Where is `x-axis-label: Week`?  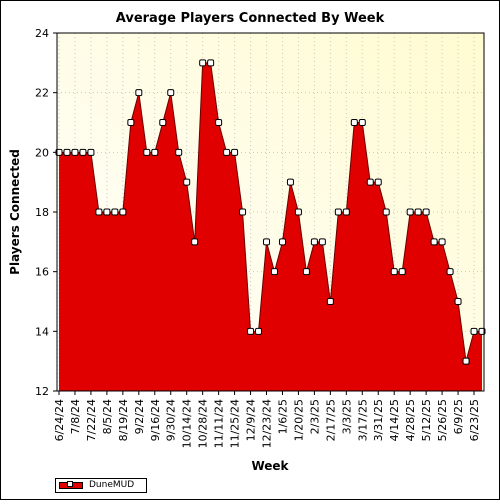
x-axis-label: Week is located at coordinates (270, 466).